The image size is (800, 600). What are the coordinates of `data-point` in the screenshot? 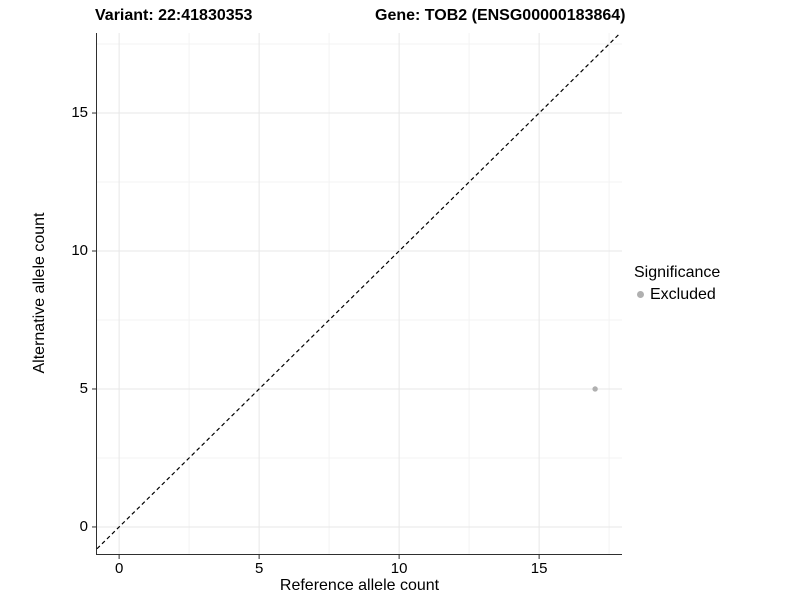 It's located at (595, 389).